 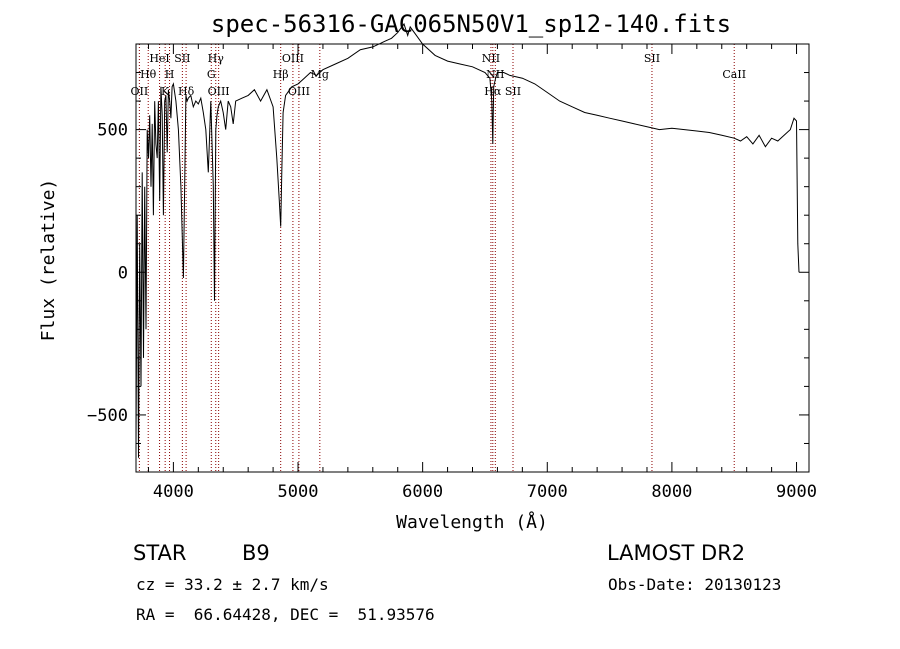 What do you see at coordinates (123, 273) in the screenshot?
I see `y-tick-label: 0` at bounding box center [123, 273].